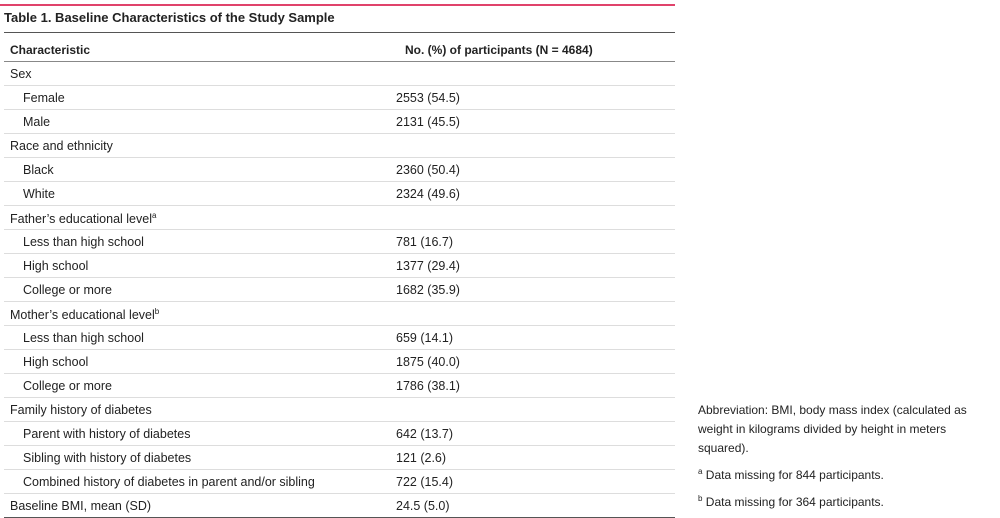  Describe the element at coordinates (339, 242) in the screenshot. I see `table-row: Less than high school 781 (16.7)` at that location.